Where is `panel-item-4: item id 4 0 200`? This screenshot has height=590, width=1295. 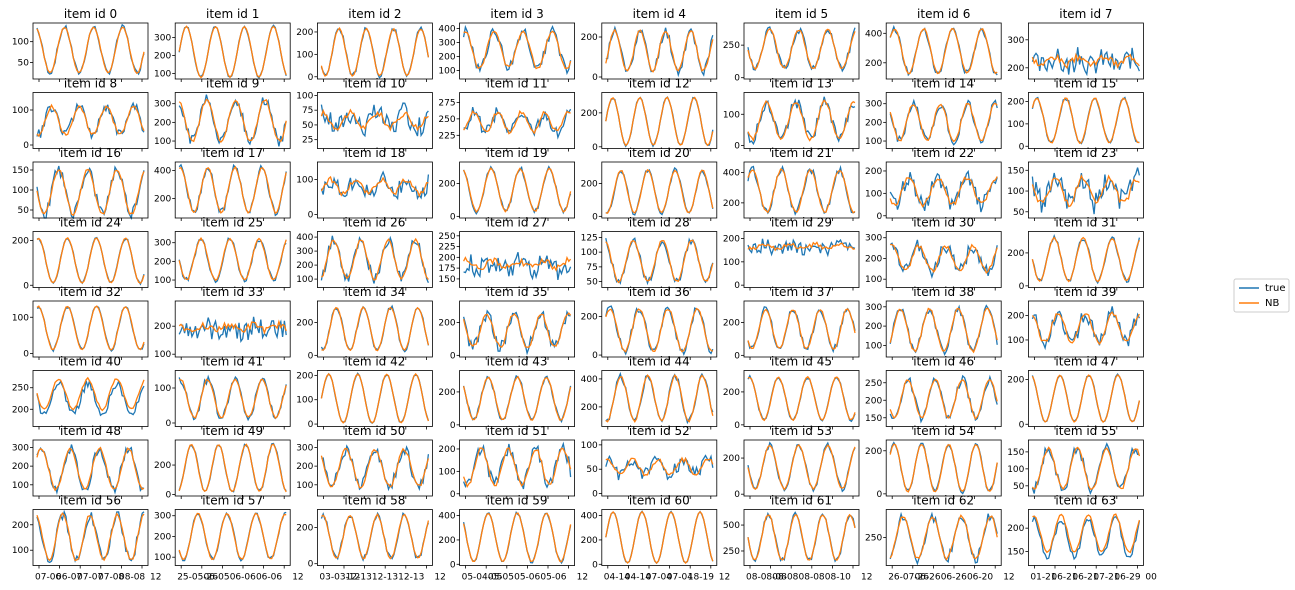 panel-item-4: item id 4 0 200 is located at coordinates (649, 45).